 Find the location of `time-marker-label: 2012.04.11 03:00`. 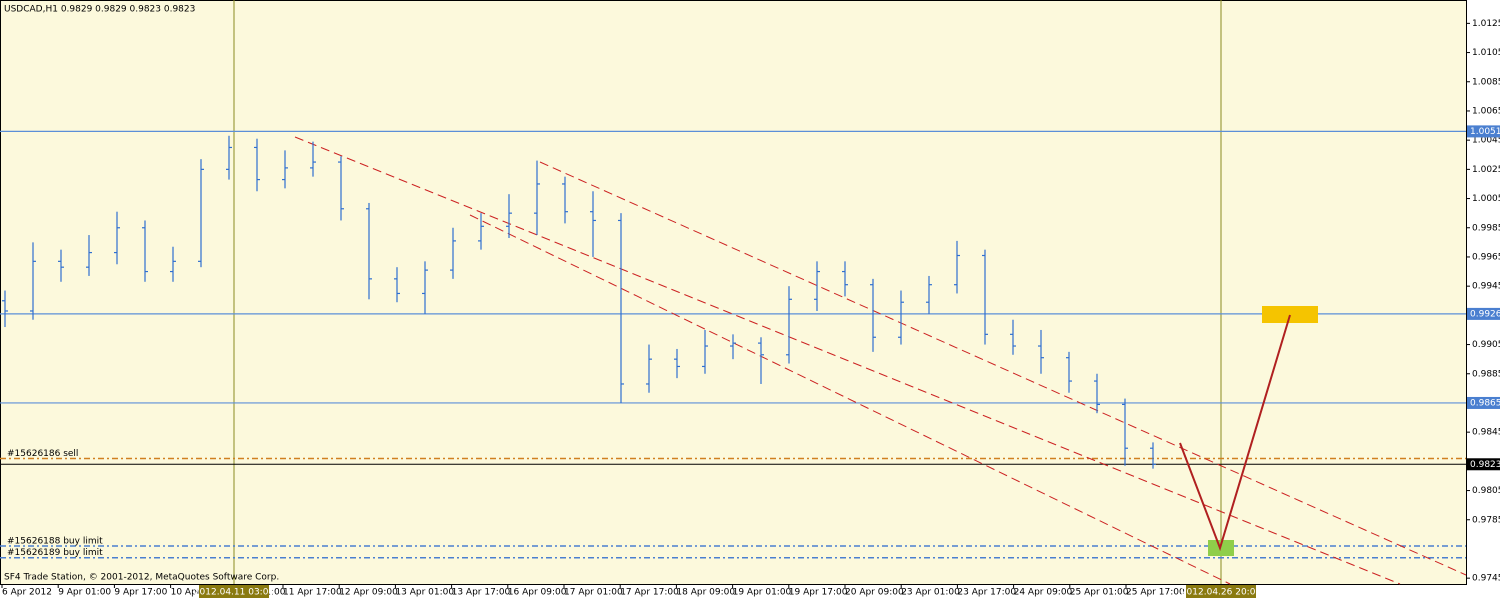

time-marker-label: 2012.04.11 03:00 is located at coordinates (234, 593).